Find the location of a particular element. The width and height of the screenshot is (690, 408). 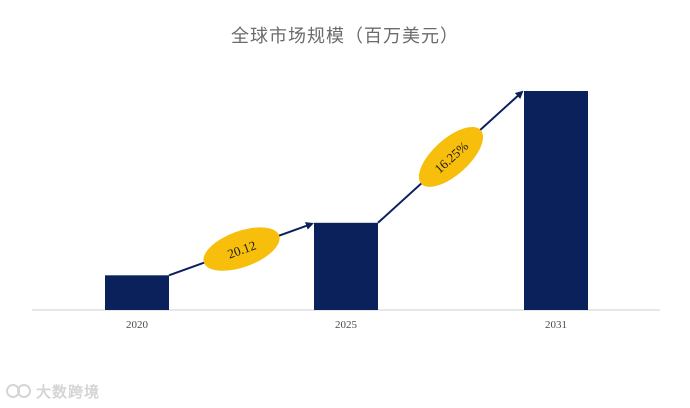

watermark-text: 大数跨境 is located at coordinates (68, 391).